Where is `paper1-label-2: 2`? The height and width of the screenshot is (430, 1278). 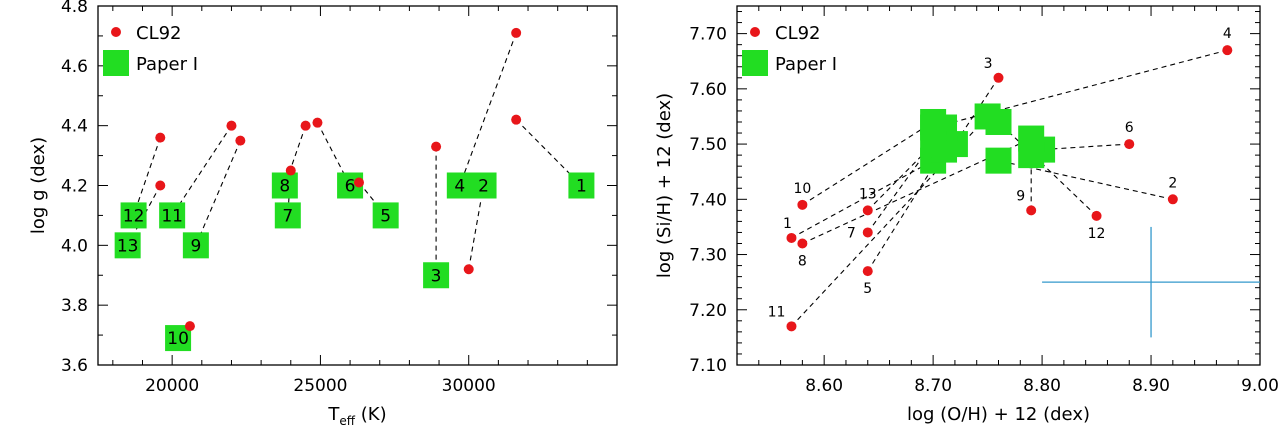 paper1-label-2: 2 is located at coordinates (483, 187).